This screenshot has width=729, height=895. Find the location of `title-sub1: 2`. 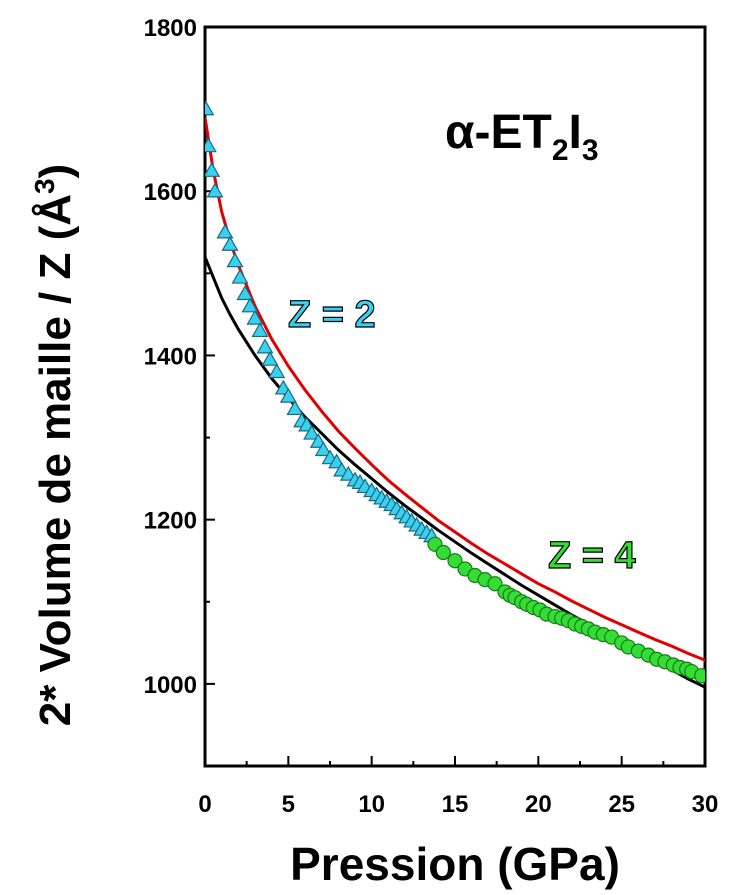

title-sub1: 2 is located at coordinates (560, 150).